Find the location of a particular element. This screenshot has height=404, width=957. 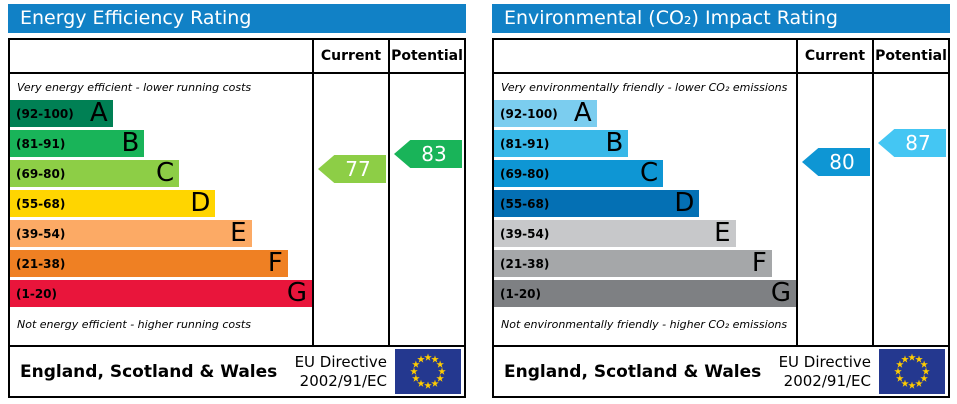

potential-value: 83 is located at coordinates (434, 154).